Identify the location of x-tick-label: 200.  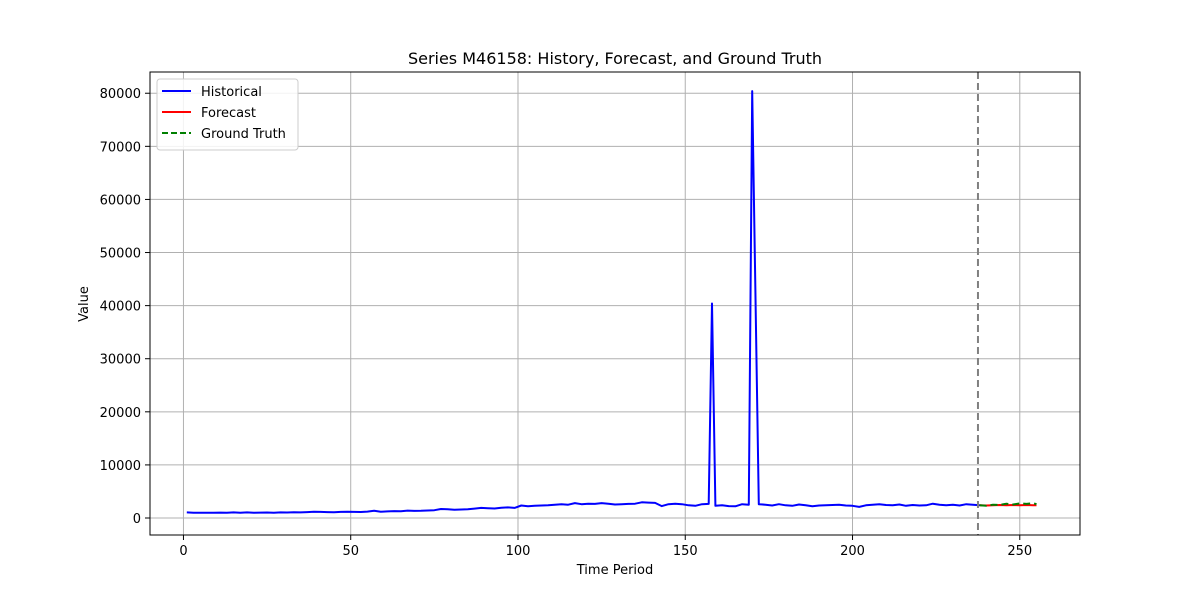
(852, 551).